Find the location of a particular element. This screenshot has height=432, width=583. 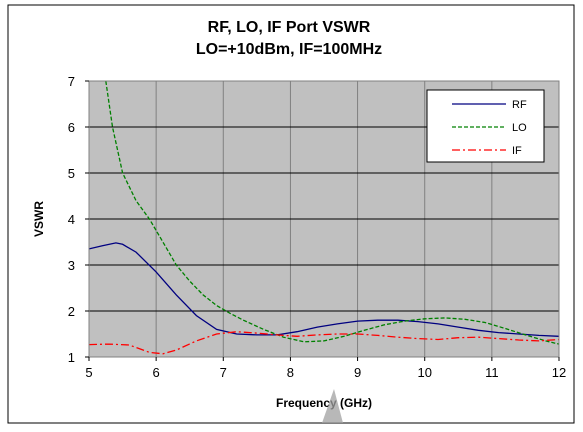

y-tick-label-4: 5 is located at coordinates (71, 173).